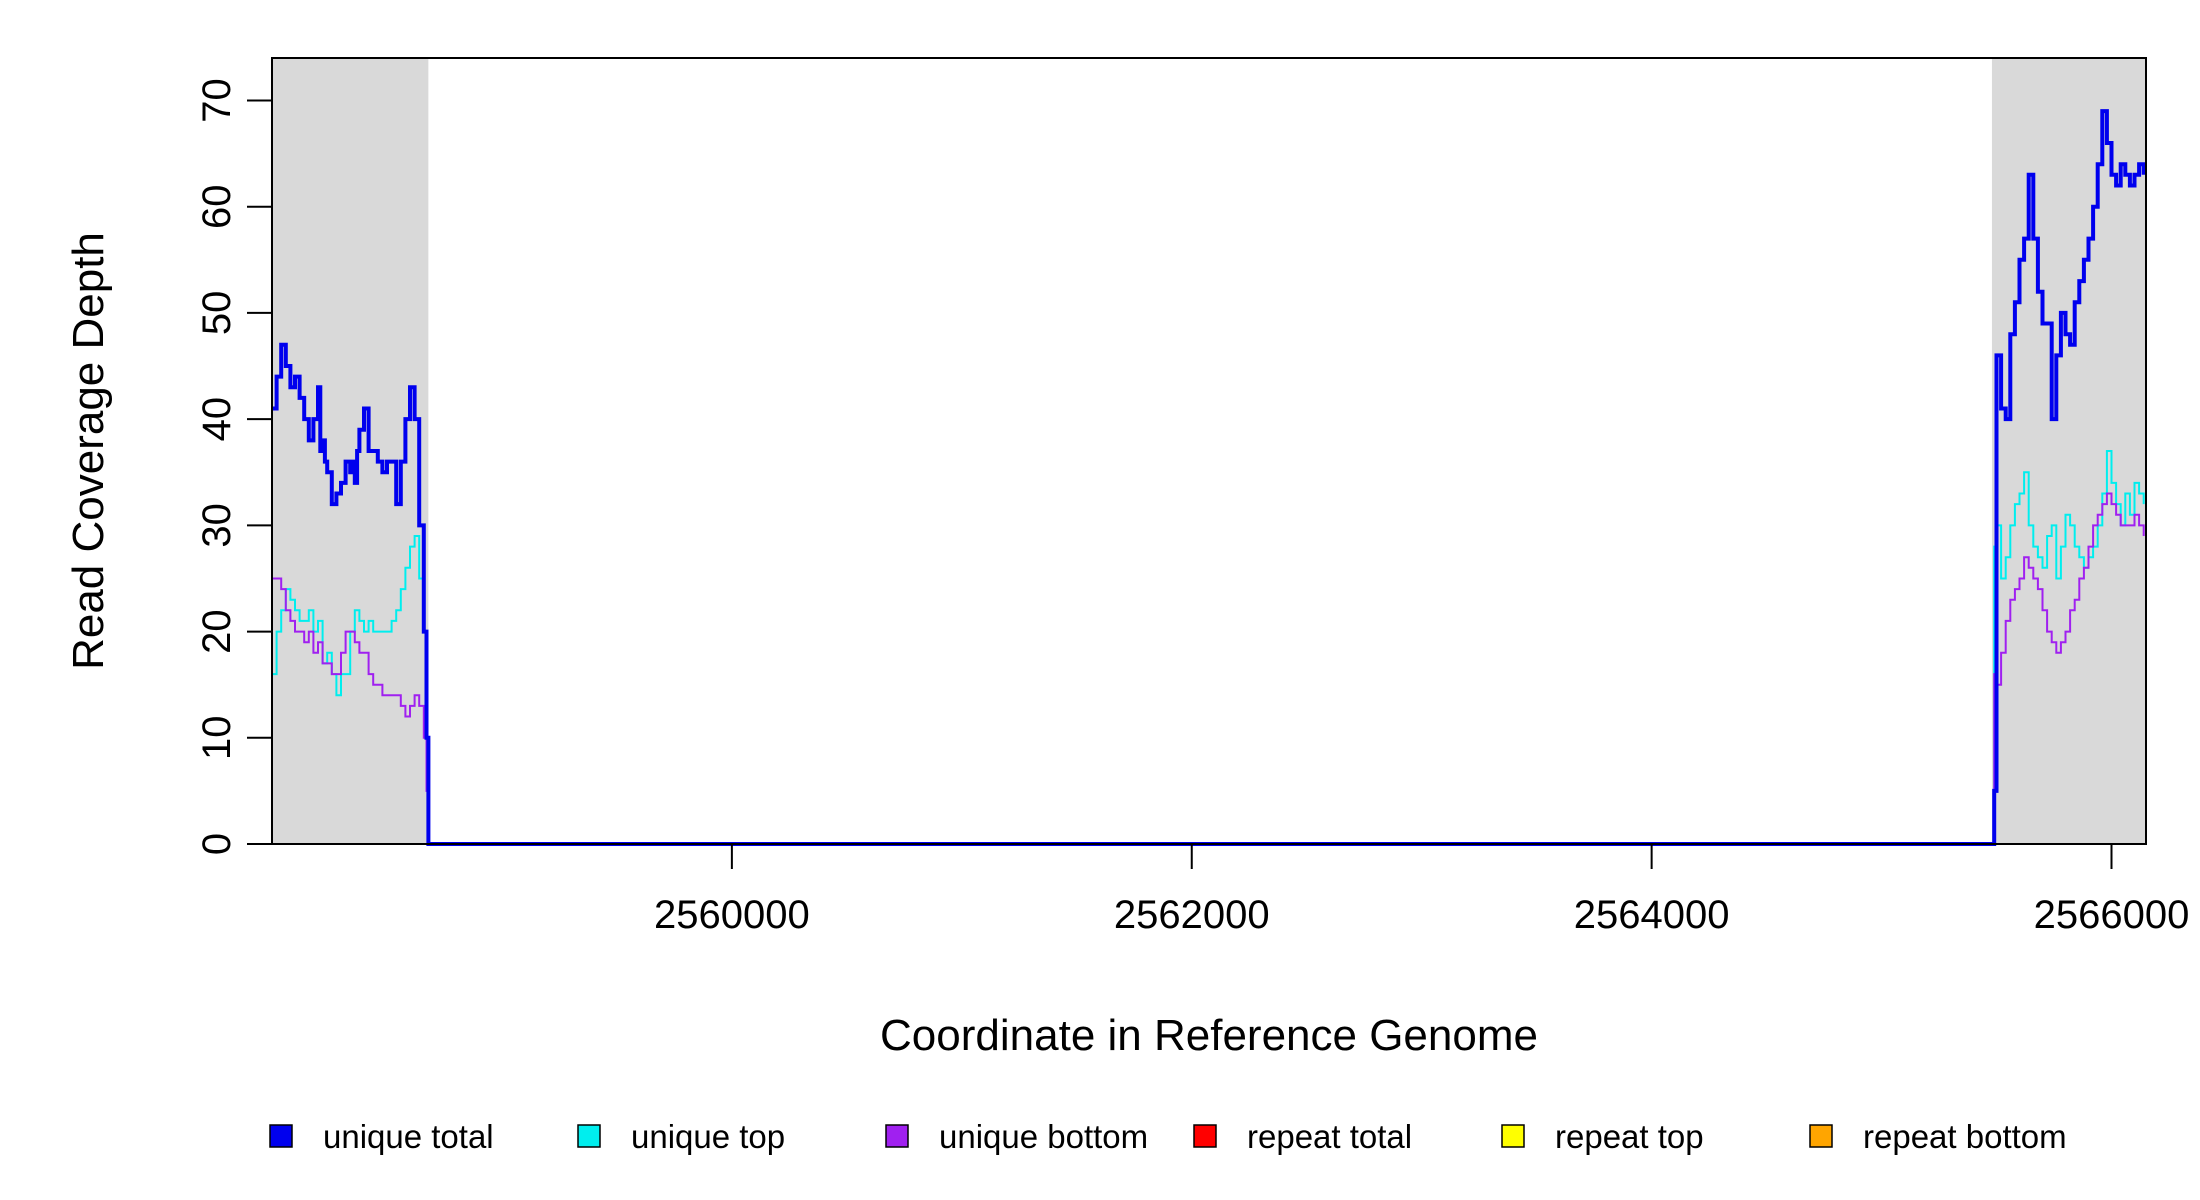  Describe the element at coordinates (897, 1136) in the screenshot. I see `legend-swatch-unique-bottom` at that location.